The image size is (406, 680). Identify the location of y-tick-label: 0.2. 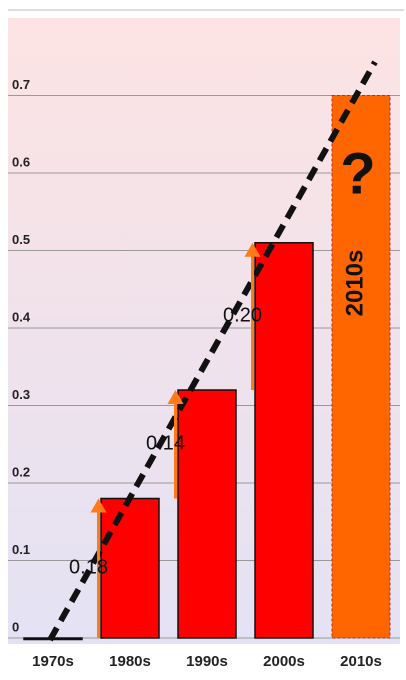
(21, 471).